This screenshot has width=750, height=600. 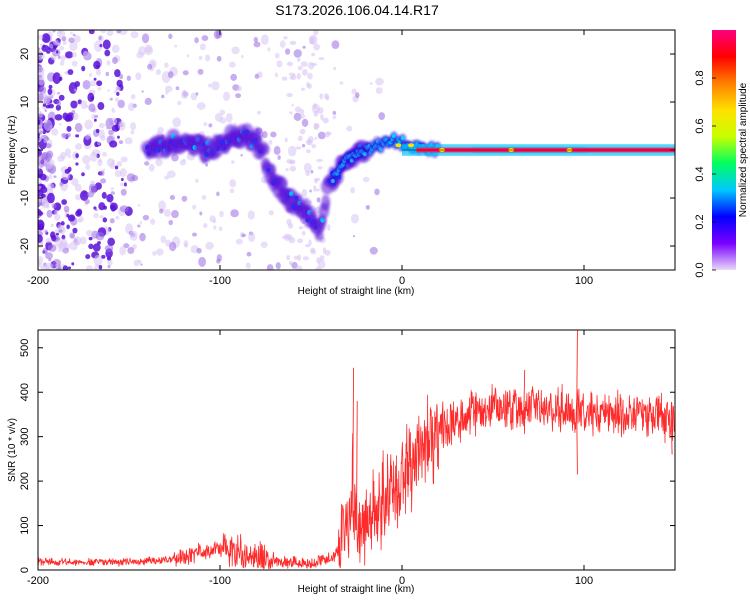 What do you see at coordinates (357, 10) in the screenshot?
I see `chart-title: S173.2026.106.04.14.R17` at bounding box center [357, 10].